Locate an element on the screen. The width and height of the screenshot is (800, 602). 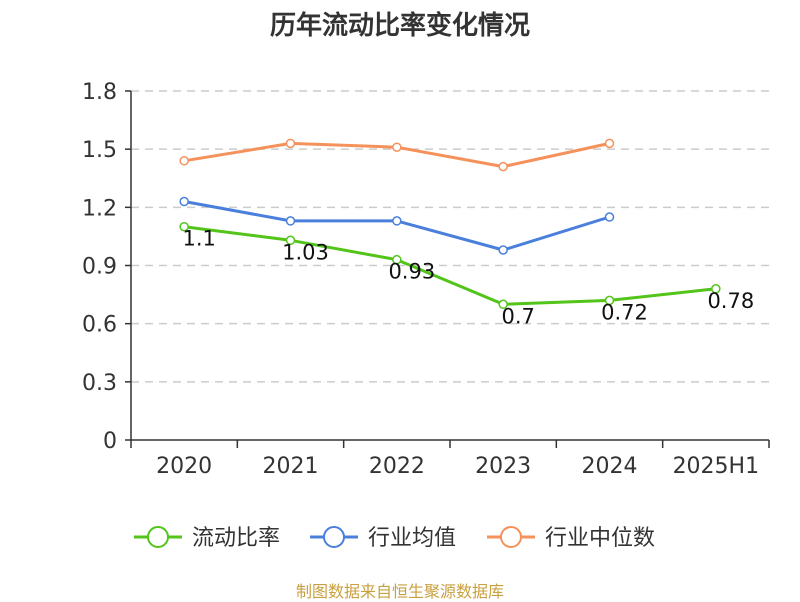
data-label: 0.93 is located at coordinates (411, 272).